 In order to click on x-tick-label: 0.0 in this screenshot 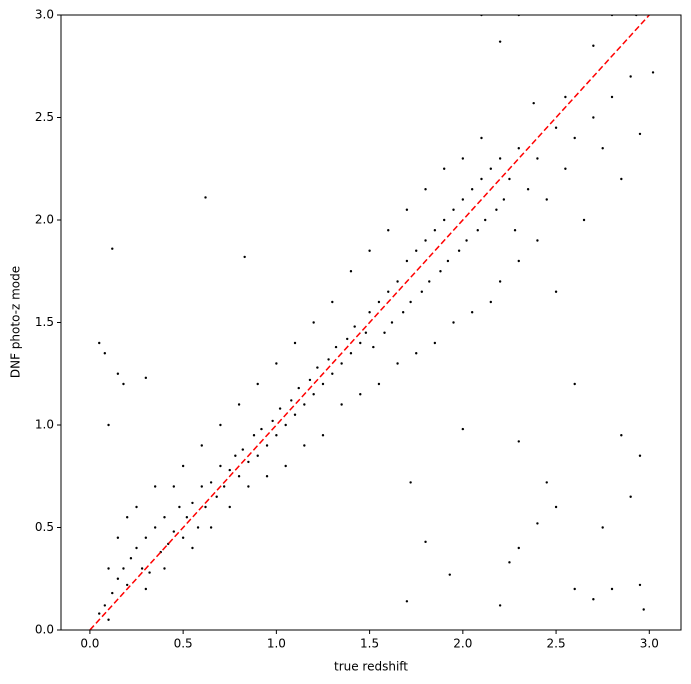, I will do `click(89, 644)`.